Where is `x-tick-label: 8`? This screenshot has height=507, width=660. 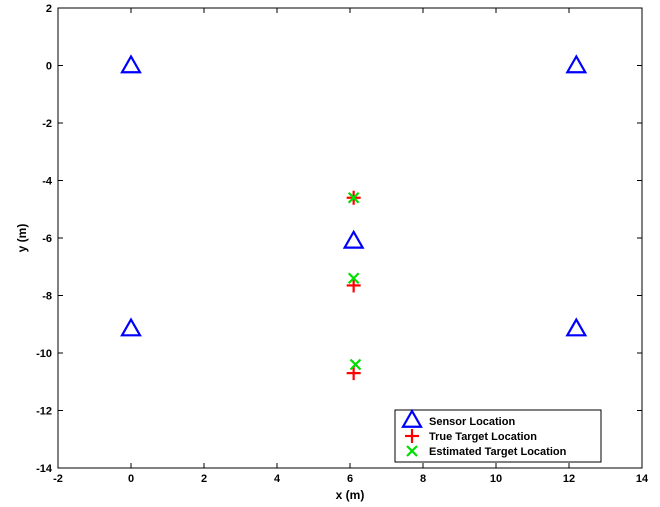
x-tick-label: 8 is located at coordinates (423, 479).